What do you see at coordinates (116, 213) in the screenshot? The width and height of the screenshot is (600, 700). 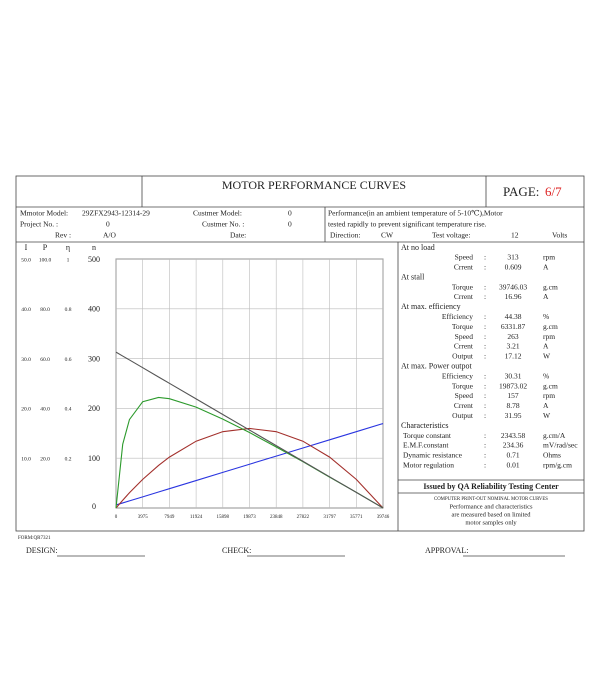 I see `value: 29ZFX2943-12314-29` at bounding box center [116, 213].